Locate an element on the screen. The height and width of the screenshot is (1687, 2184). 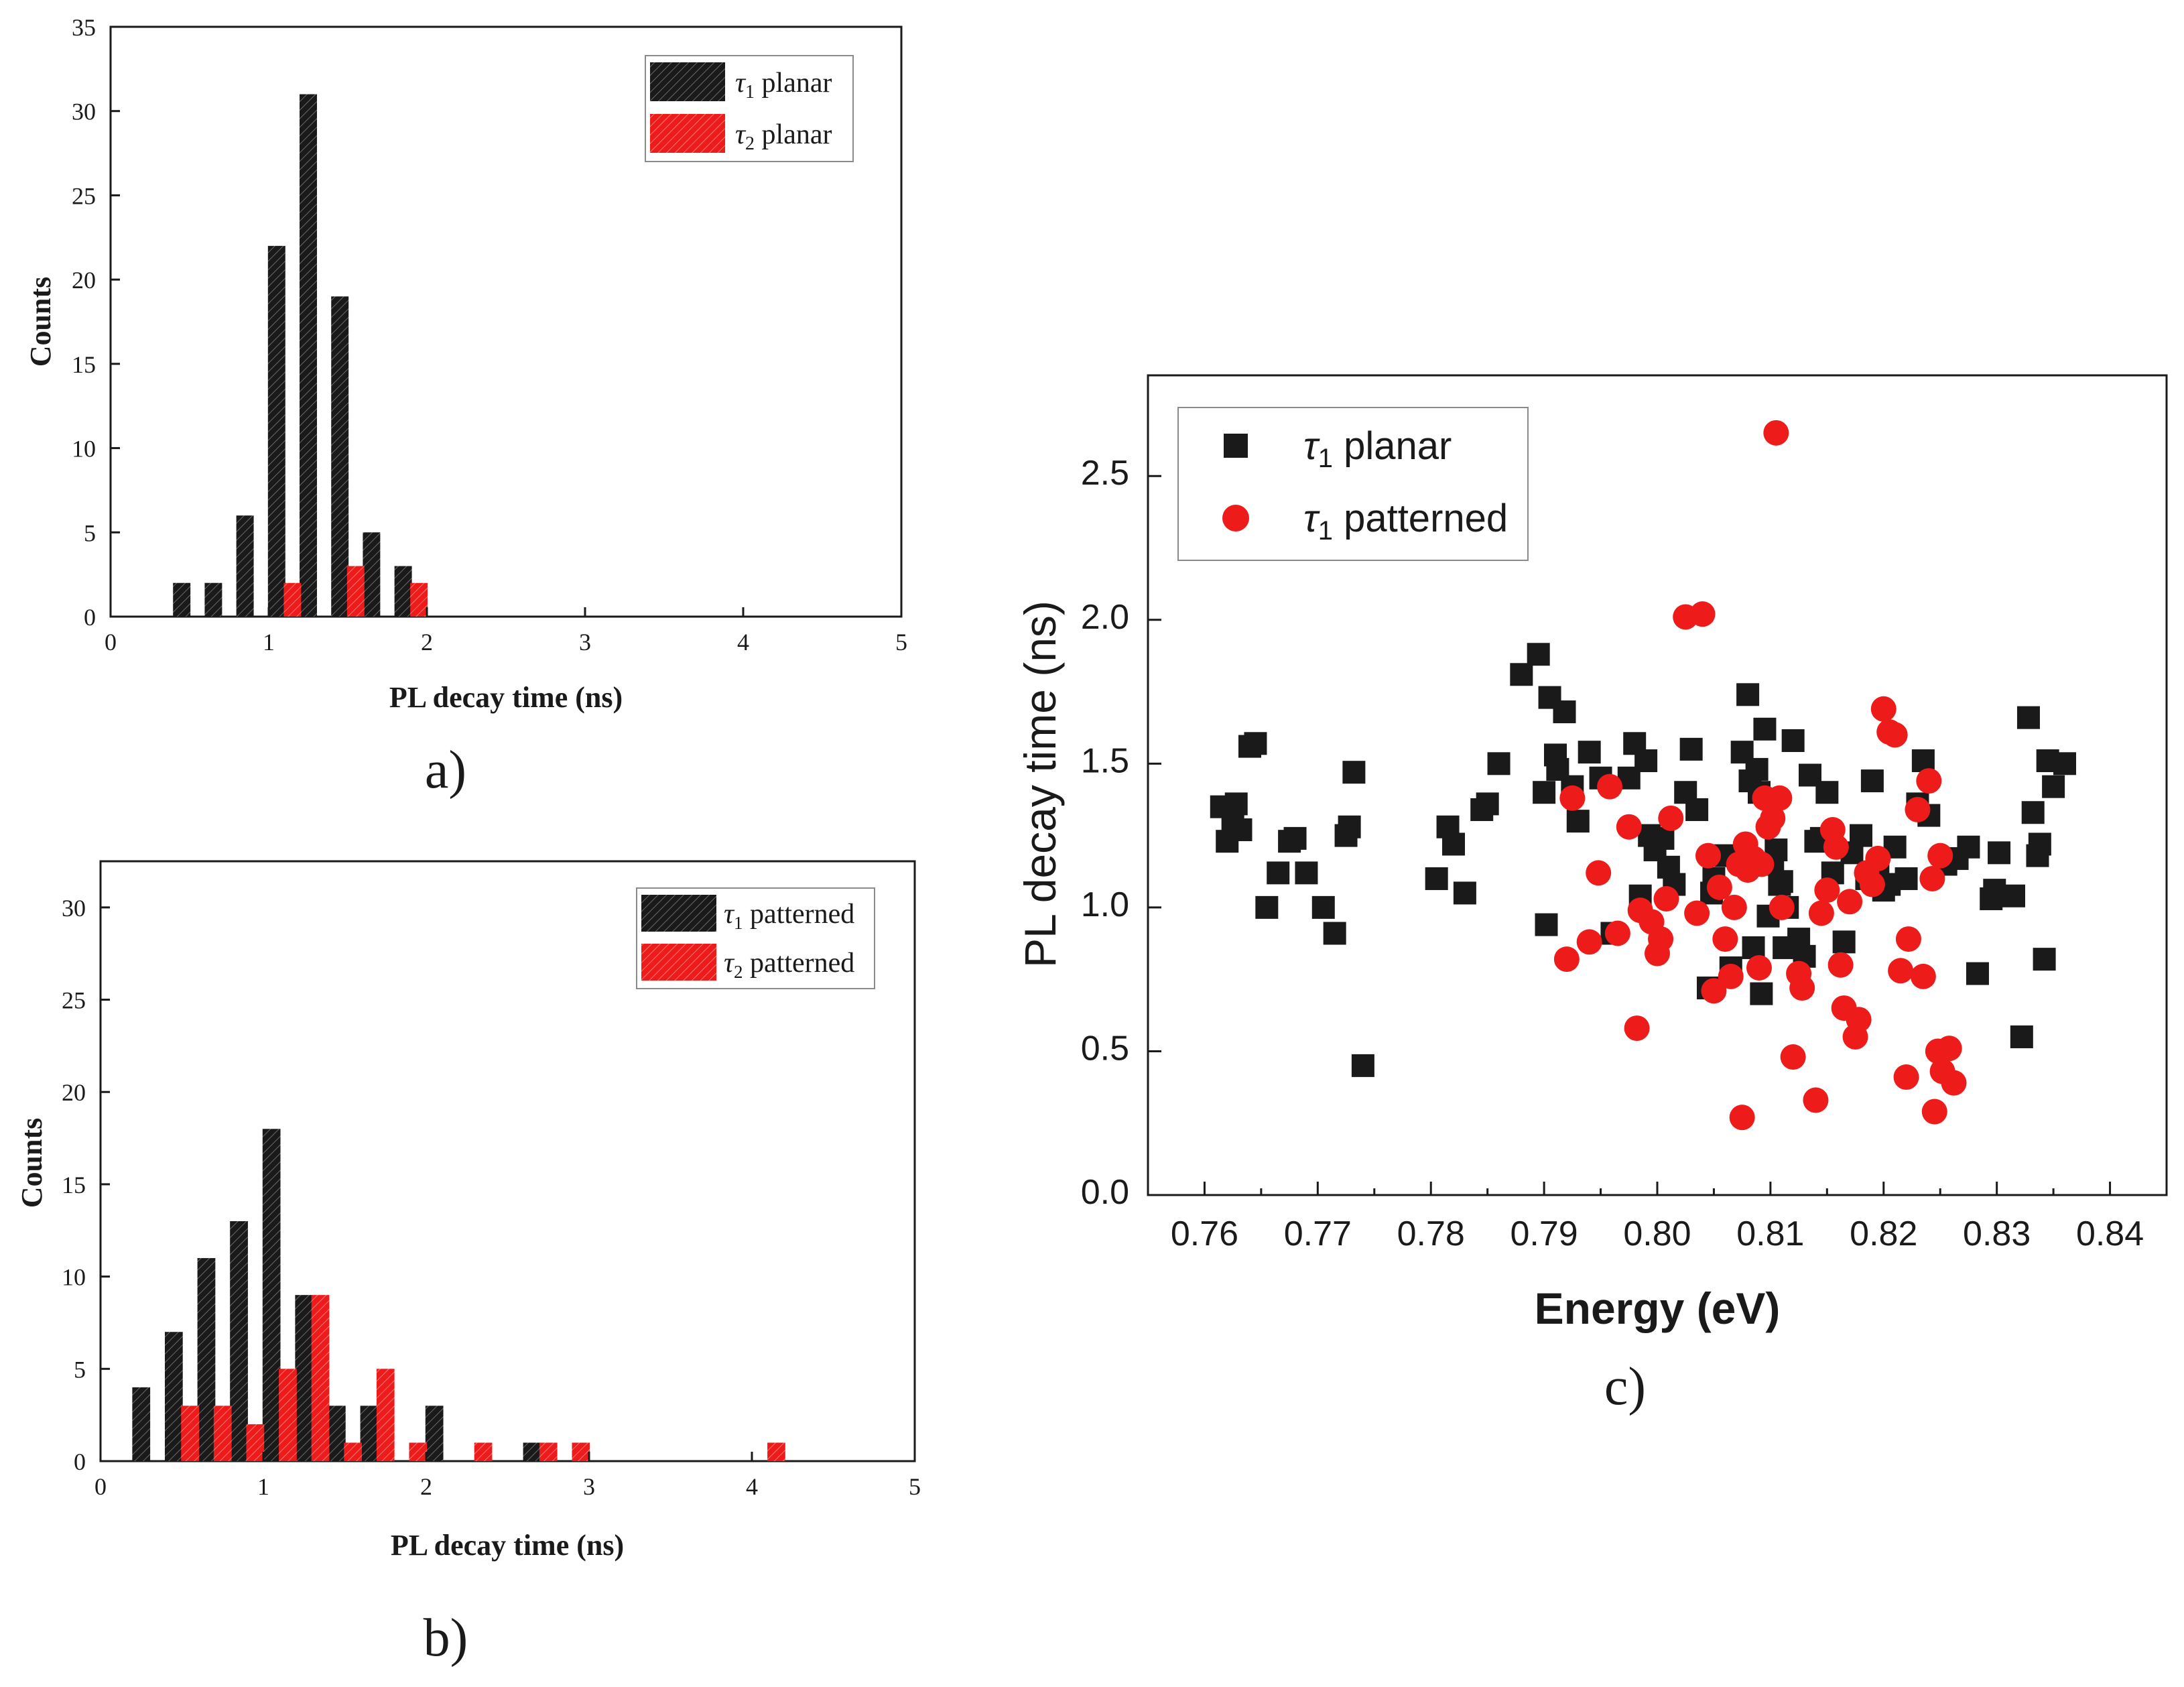
y-tick-label: 35 is located at coordinates (84, 27).